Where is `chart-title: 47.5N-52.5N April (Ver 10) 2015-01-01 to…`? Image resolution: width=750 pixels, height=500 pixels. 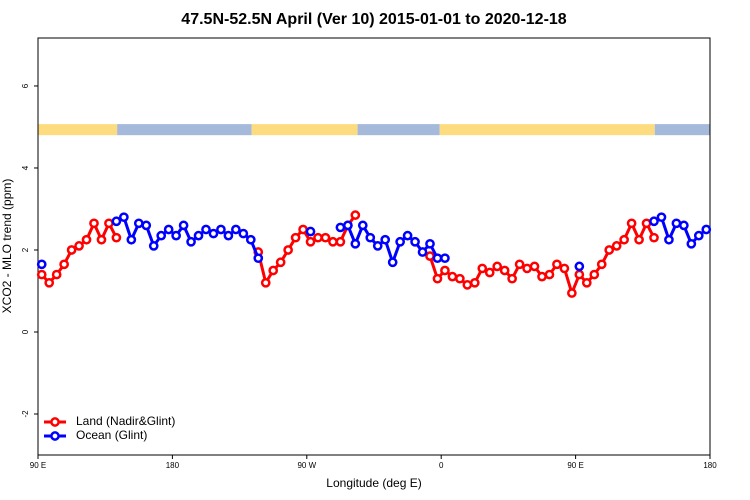 chart-title: 47.5N-52.5N April (Ver 10) 2015-01-01 to… is located at coordinates (374, 19).